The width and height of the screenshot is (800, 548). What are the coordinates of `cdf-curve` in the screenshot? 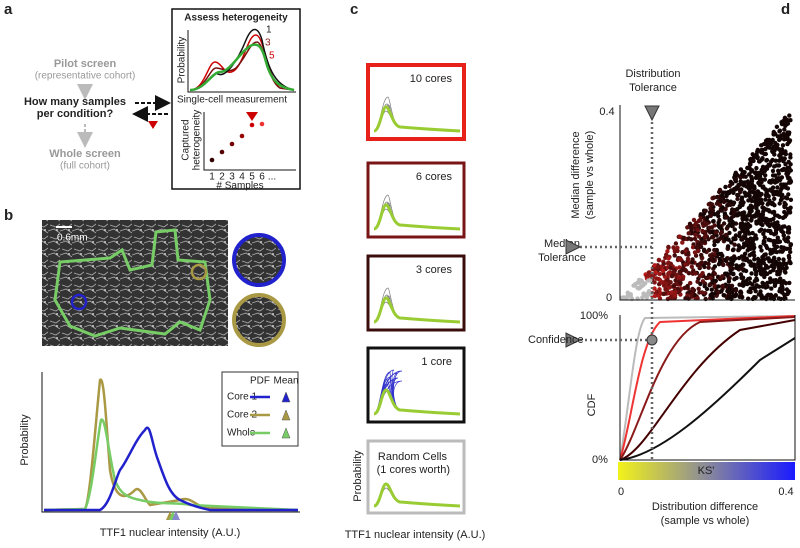 It's located at (707, 388).